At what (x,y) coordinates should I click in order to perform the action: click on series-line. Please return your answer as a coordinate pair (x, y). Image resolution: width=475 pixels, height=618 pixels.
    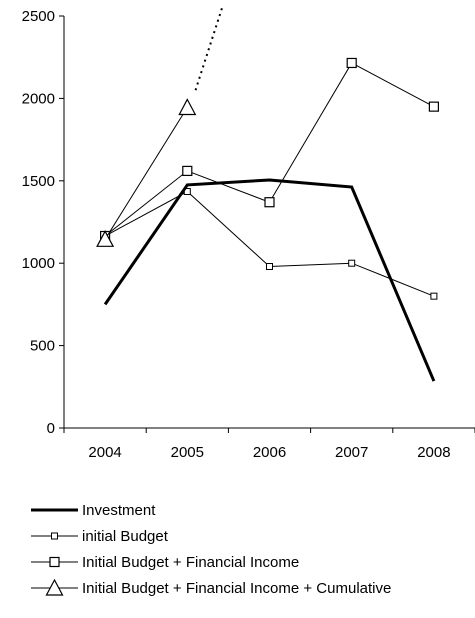
    Looking at the image, I should click on (146, 173).